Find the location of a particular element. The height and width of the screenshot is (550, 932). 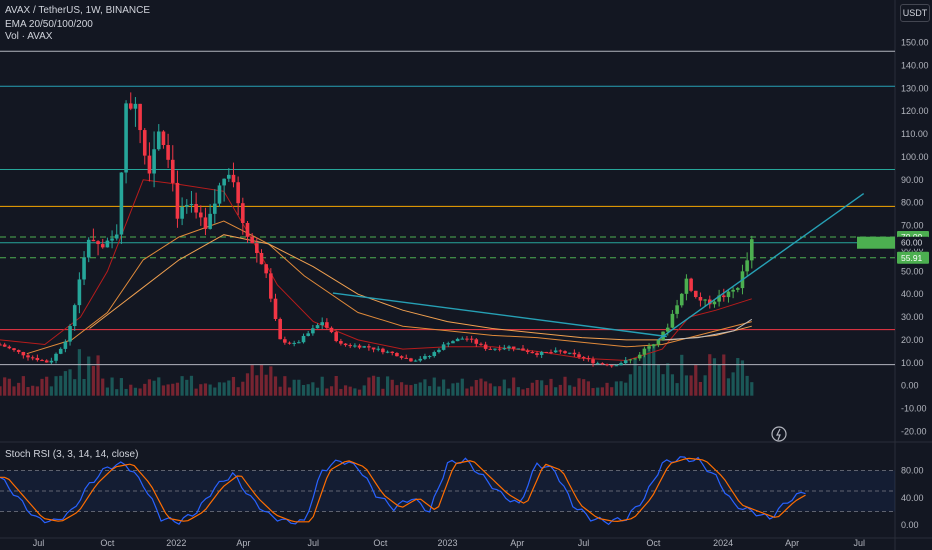

price-tick-label: 70.00 is located at coordinates (912, 226).